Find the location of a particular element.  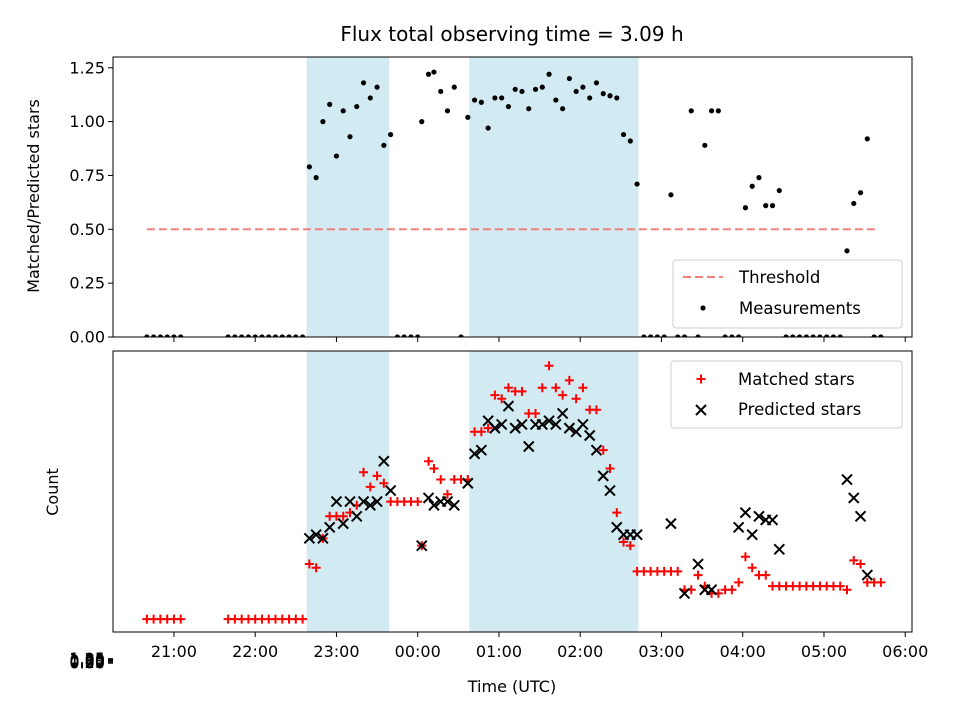

x-tick-label: 03:00 is located at coordinates (661, 651).